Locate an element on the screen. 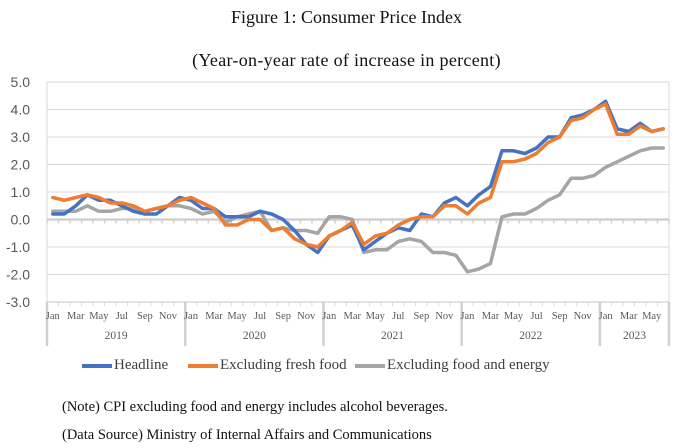 The width and height of the screenshot is (693, 448). y-axis: 5.0 4.0 3.0 2.0 1.0 0.0 -1.0 -2.0 -3.0 is located at coordinates (18, 192).